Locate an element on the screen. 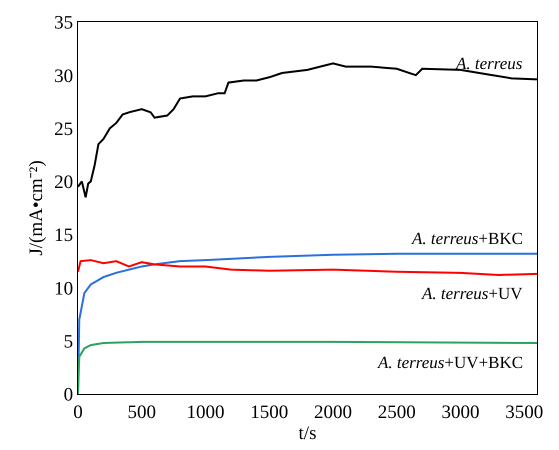  x-tick-label: 2000 is located at coordinates (333, 412).